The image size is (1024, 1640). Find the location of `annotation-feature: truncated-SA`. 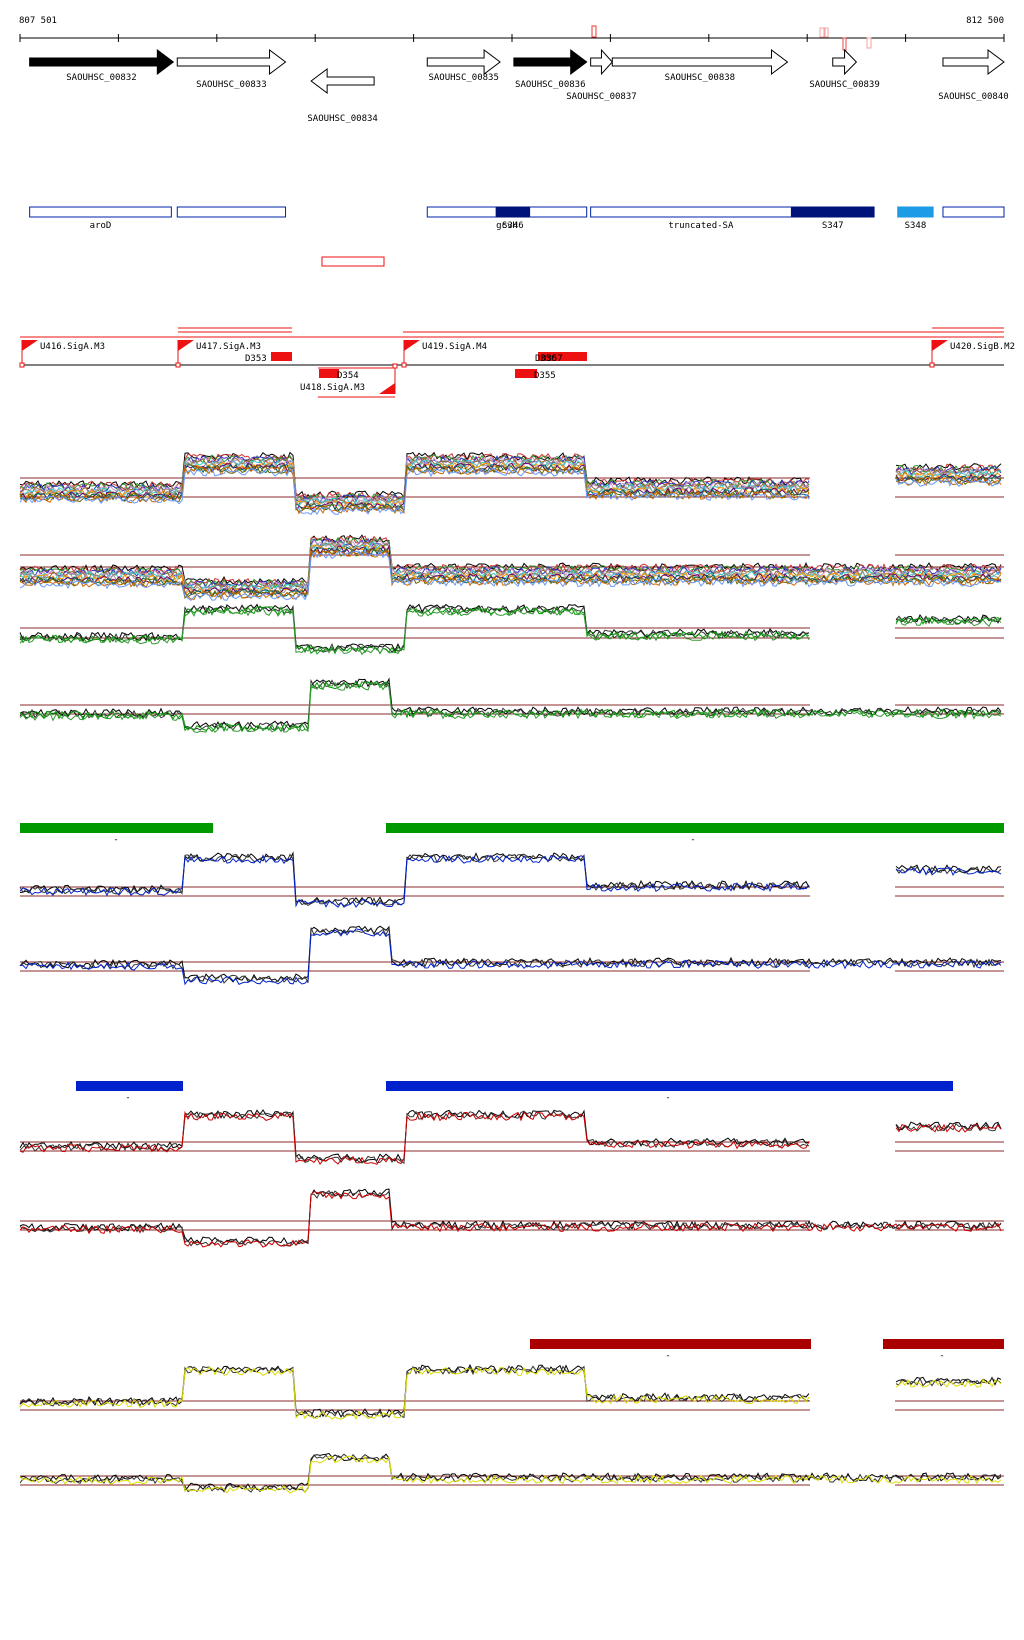

annotation-feature: truncated-SA is located at coordinates (701, 218).